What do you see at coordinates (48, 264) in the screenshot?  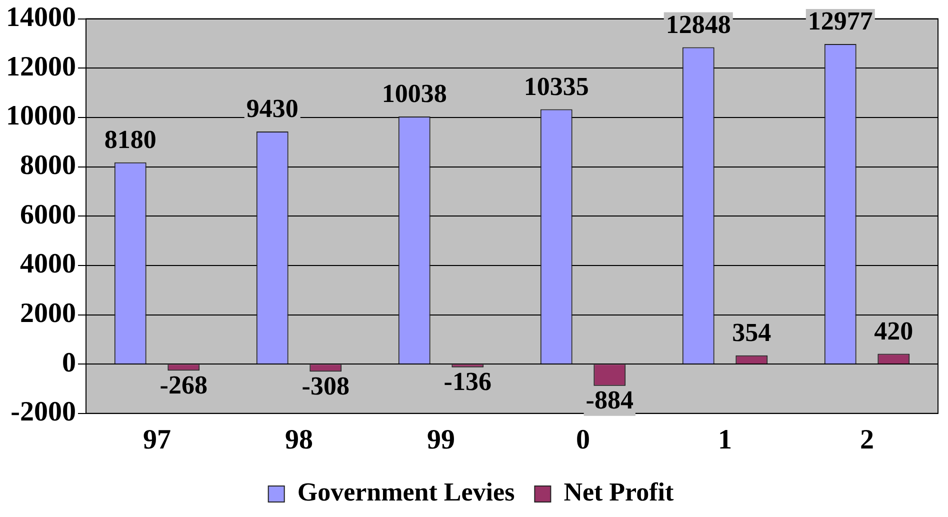 I see `y-tick-label: 4000` at bounding box center [48, 264].